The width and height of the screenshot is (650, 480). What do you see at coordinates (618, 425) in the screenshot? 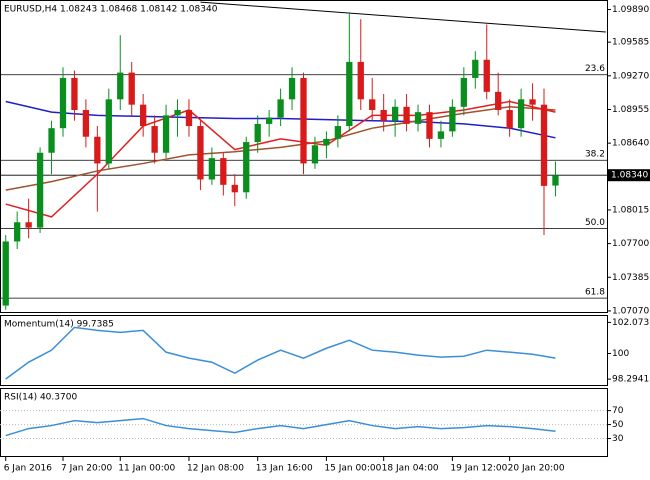
I see `y-tick-label: 50` at bounding box center [618, 425].